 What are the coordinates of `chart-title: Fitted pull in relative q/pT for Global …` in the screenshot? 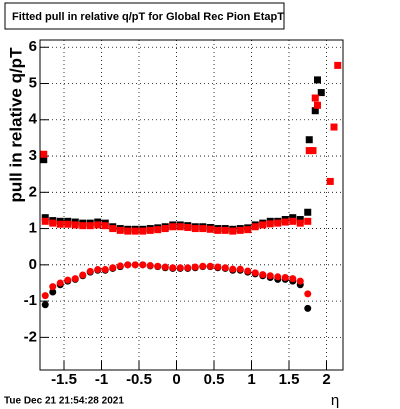 It's located at (148, 17).